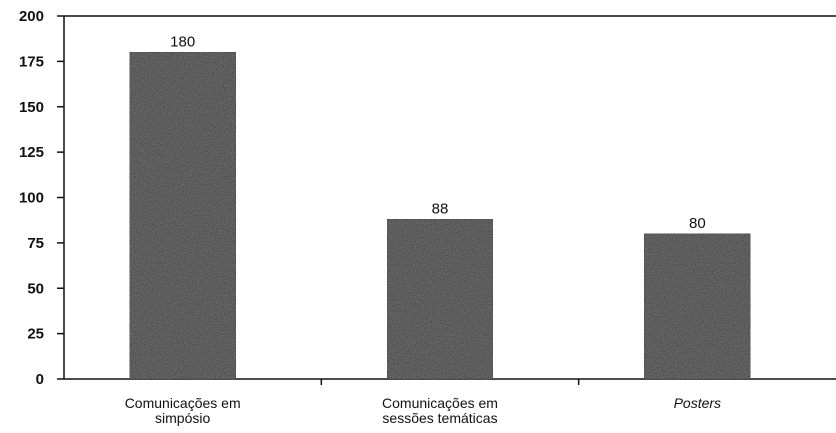 The image size is (836, 433). I want to click on y-axis: 0 25 50 75 100 125 150 175 200, so click(42, 198).